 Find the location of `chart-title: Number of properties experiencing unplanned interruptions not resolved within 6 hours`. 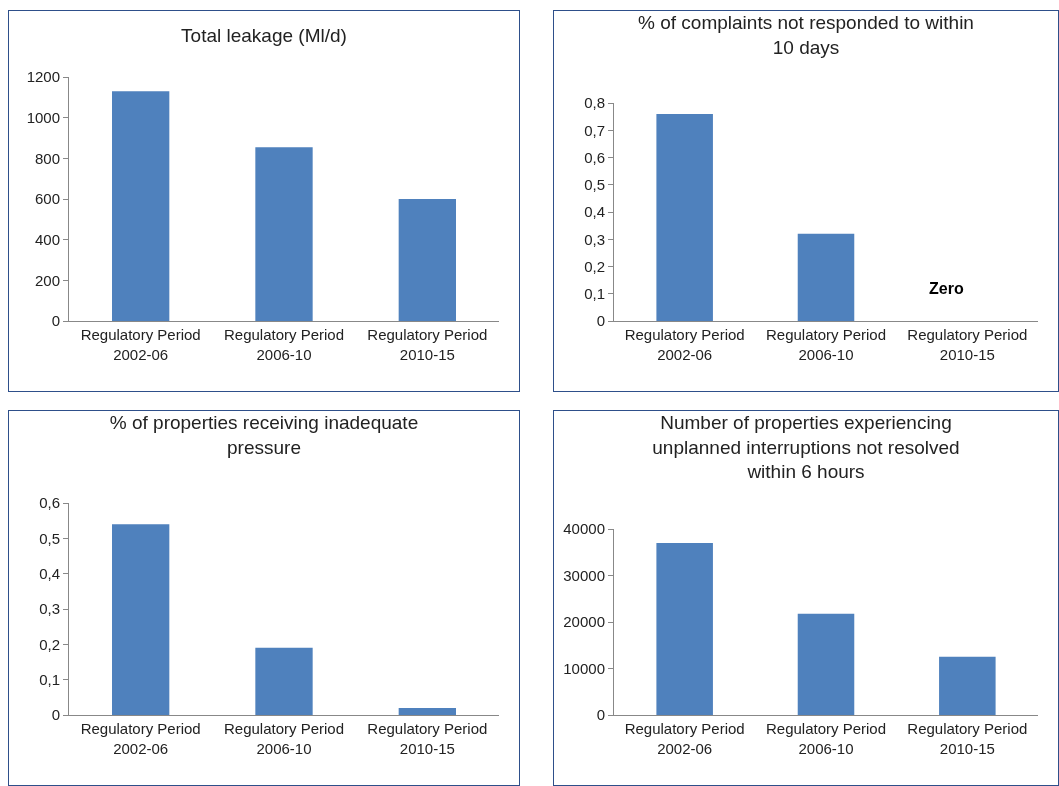

chart-title: Number of properties experiencing unplanned interruptions not resolved within 6 hours is located at coordinates (806, 447).